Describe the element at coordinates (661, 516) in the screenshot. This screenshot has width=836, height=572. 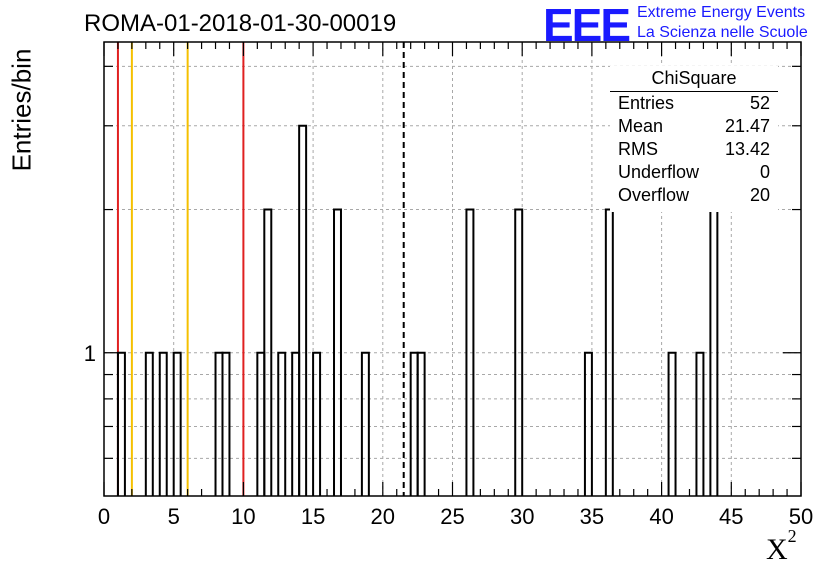
I see `x-tick-label: 40` at that location.